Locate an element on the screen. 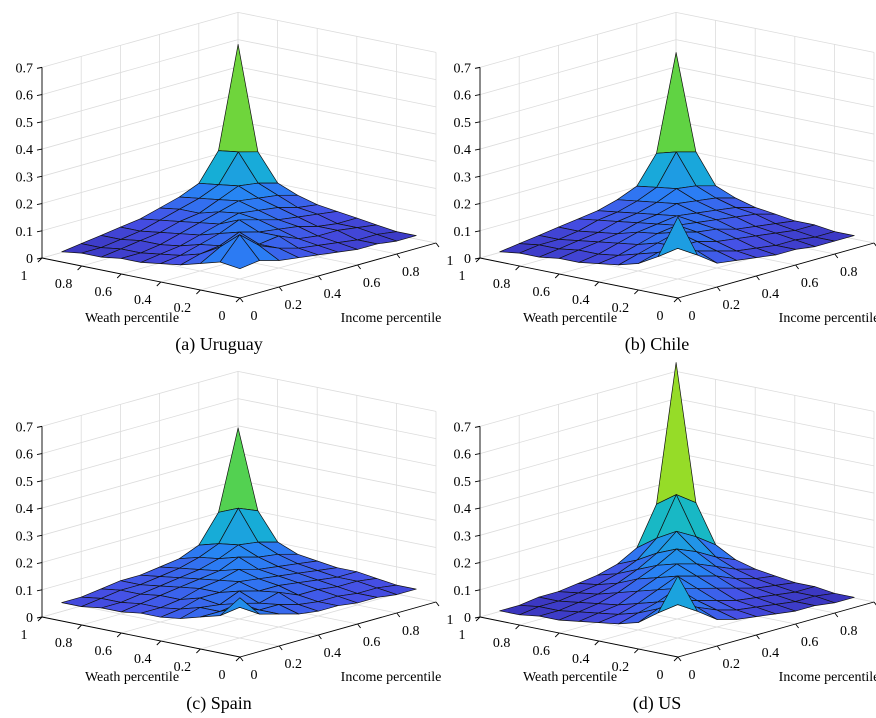 This screenshot has height=718, width=876. grid-line-y-floor is located at coordinates (298, 621).